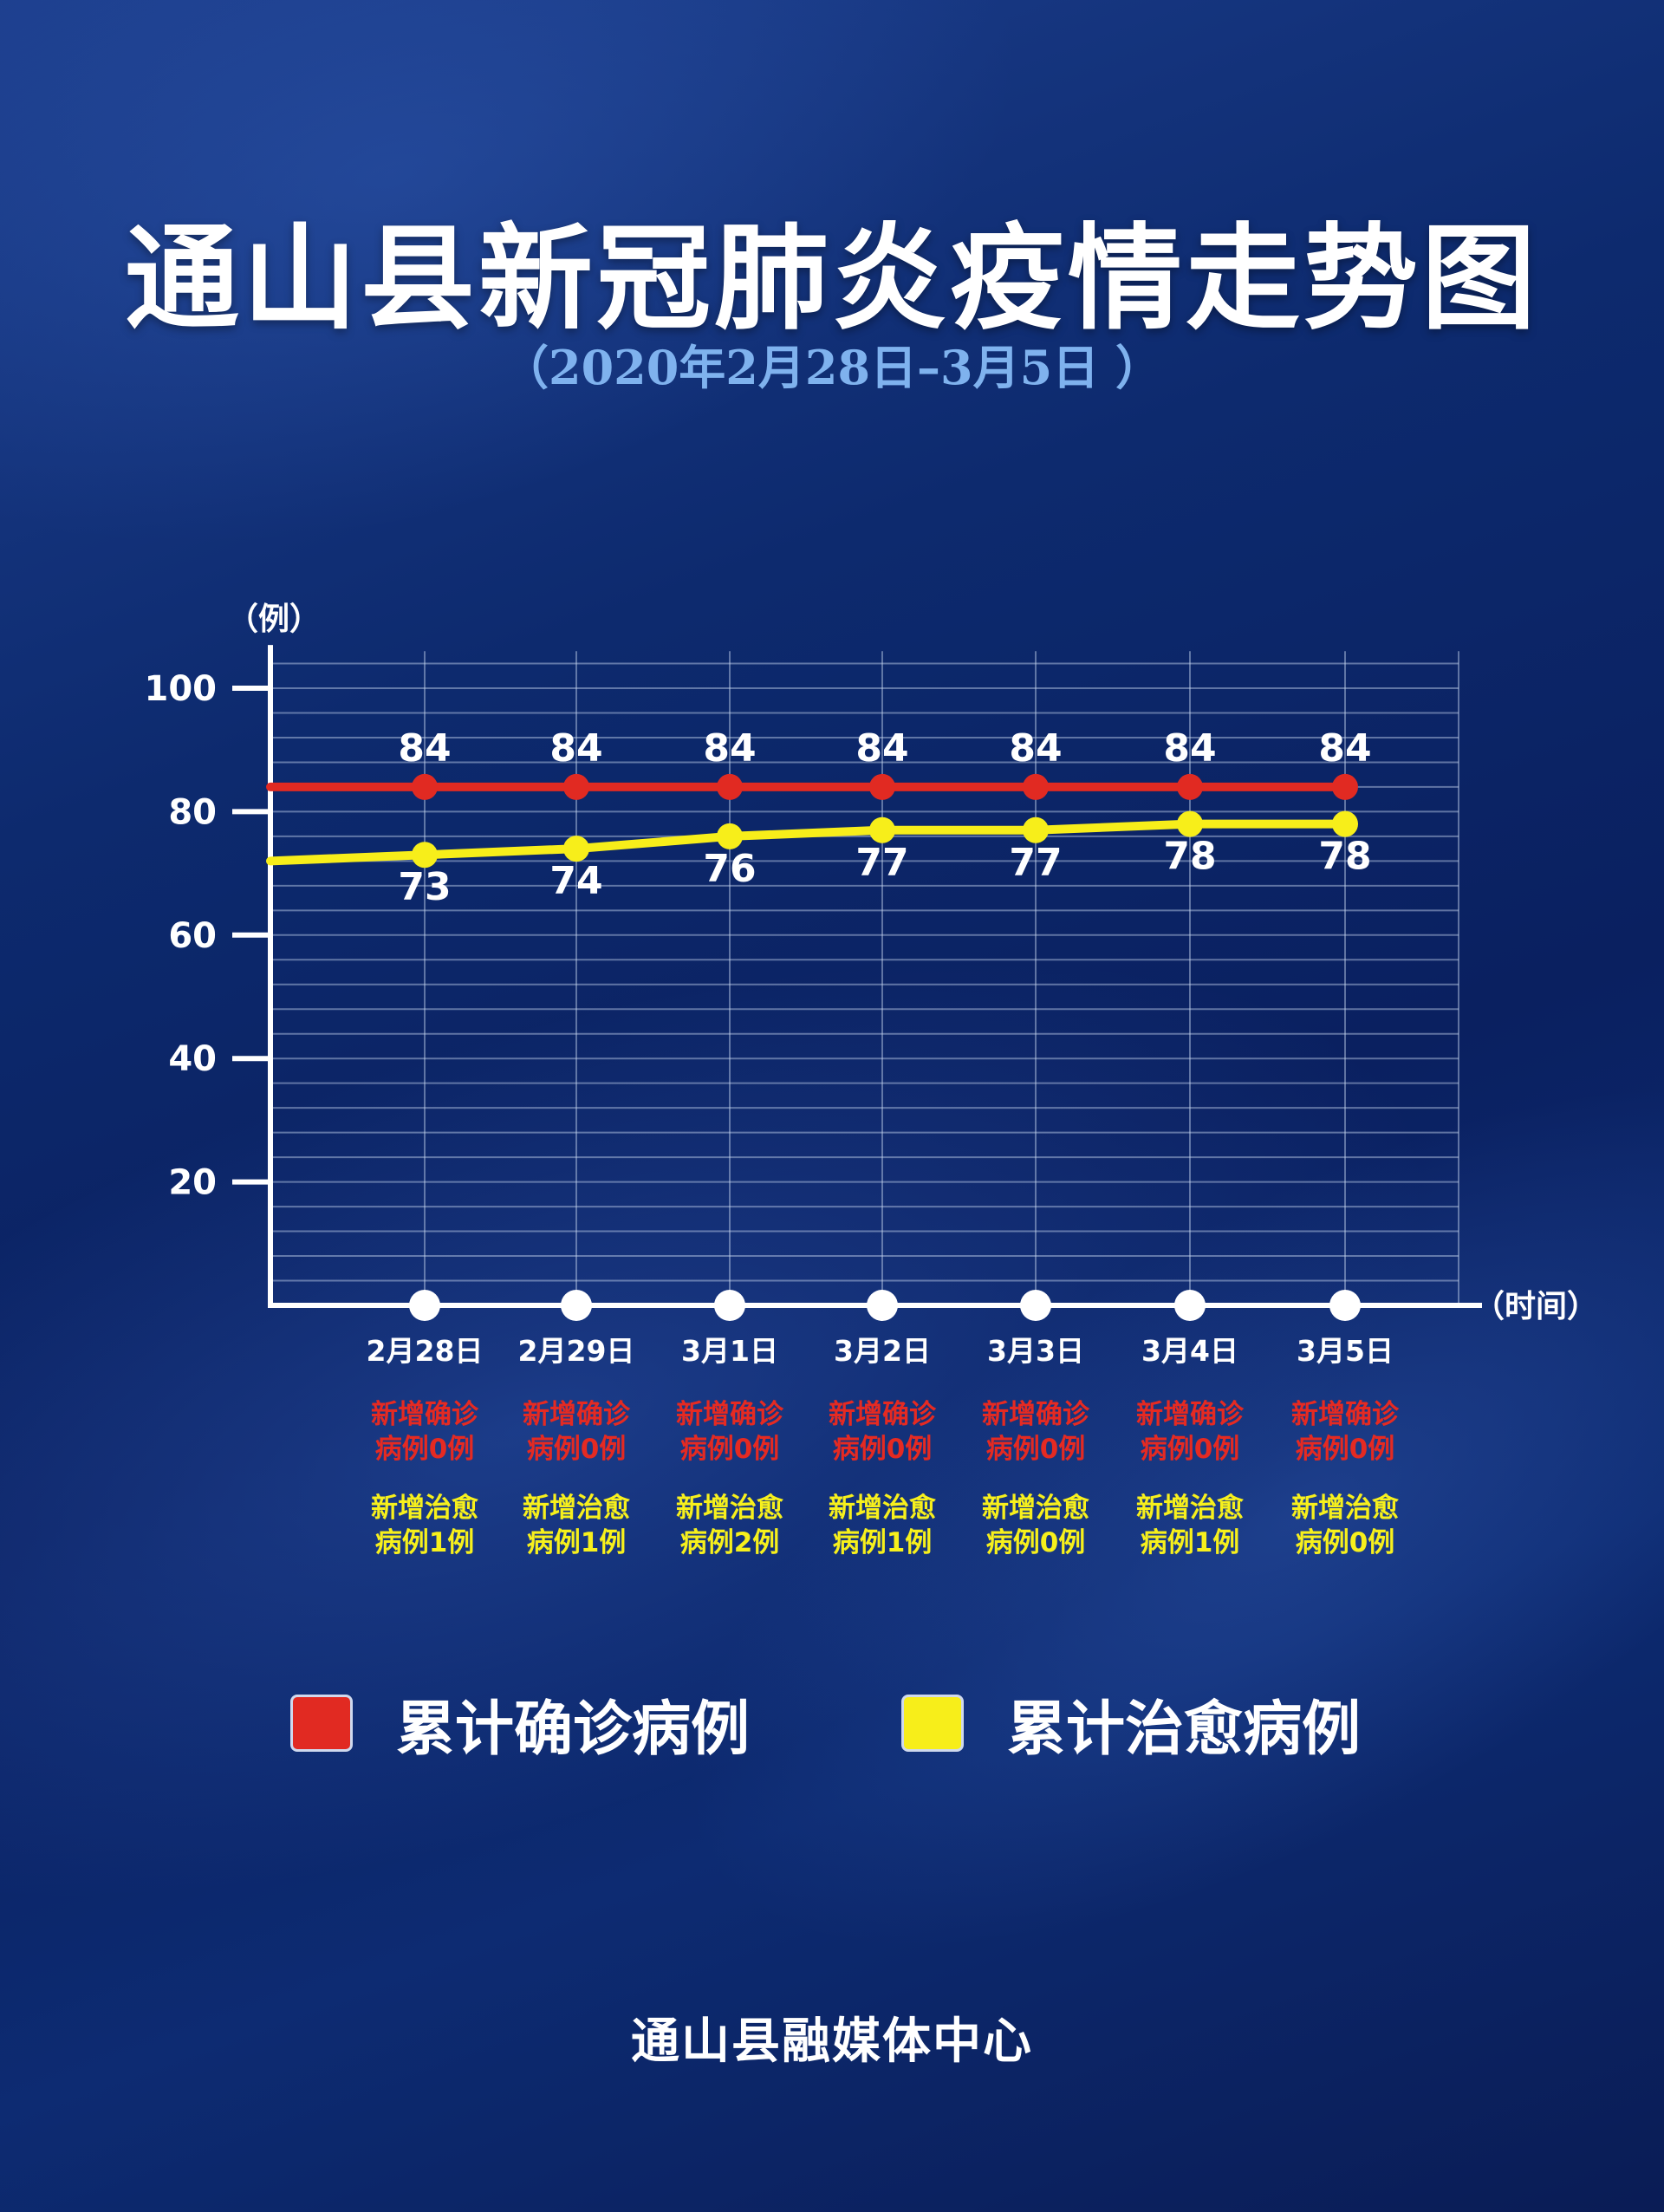 Image resolution: width=1664 pixels, height=2212 pixels. I want to click on legend-item-cured: 累计治愈病例, so click(1131, 1726).